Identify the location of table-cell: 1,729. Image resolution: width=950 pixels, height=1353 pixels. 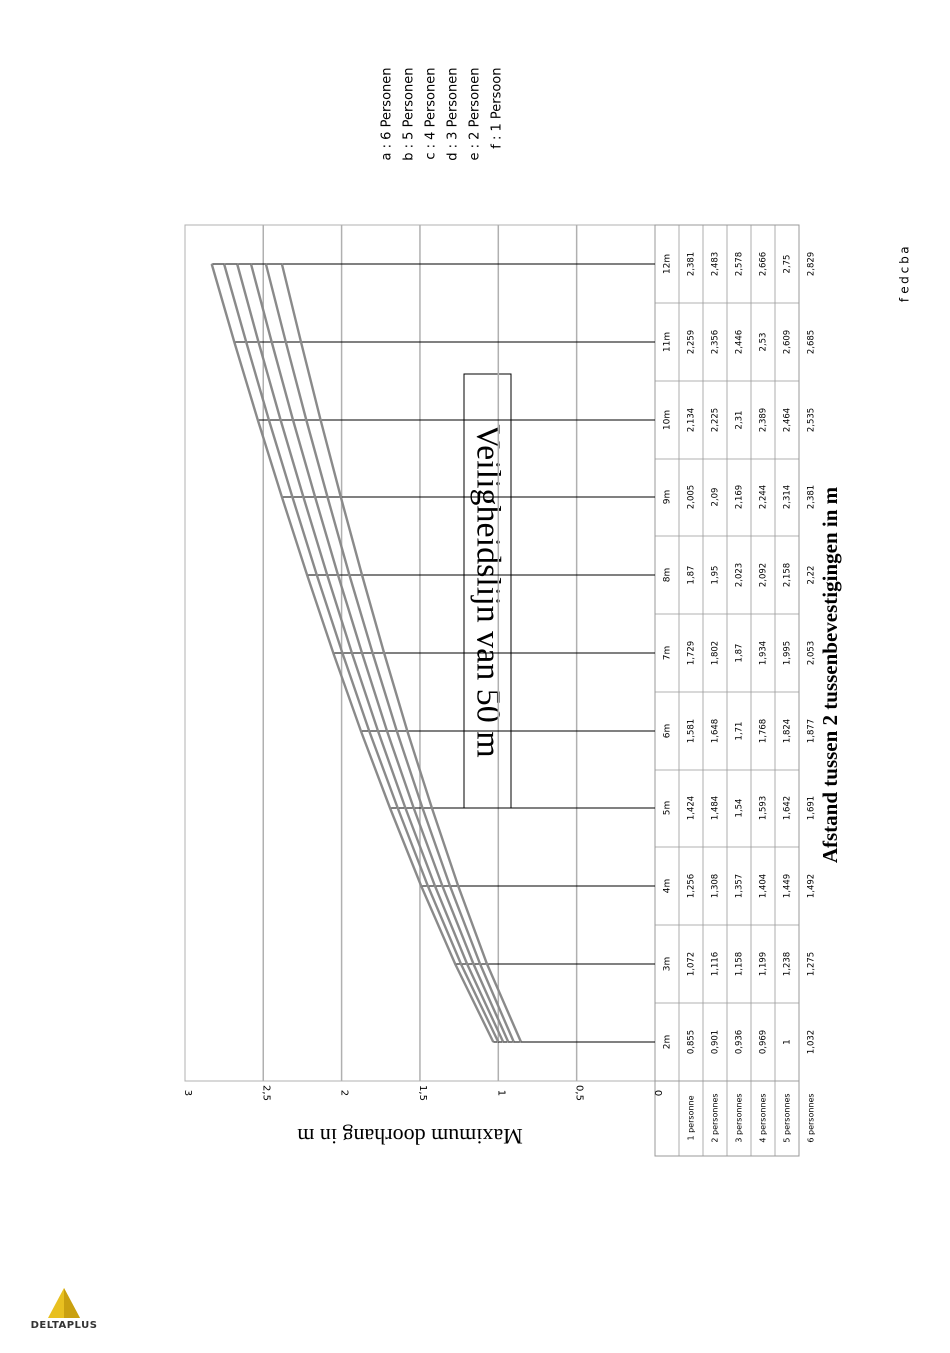
(692, 653).